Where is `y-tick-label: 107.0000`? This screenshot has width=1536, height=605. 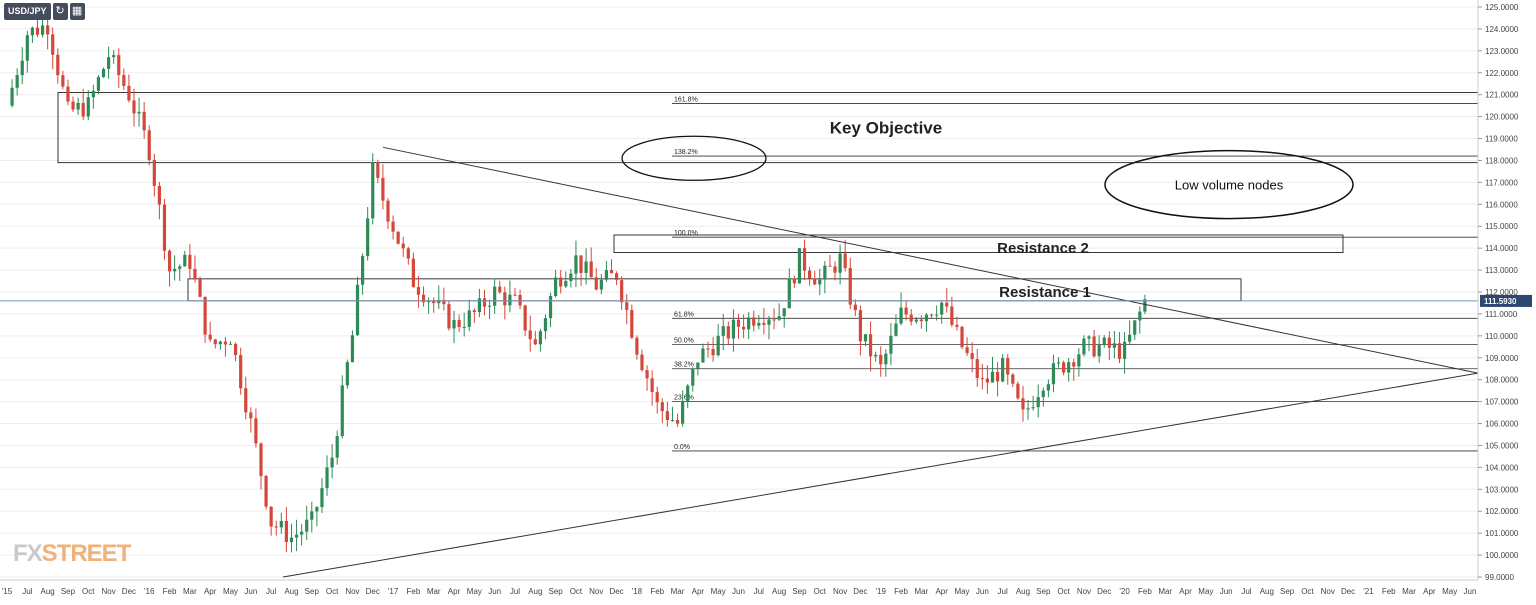 y-tick-label: 107.0000 is located at coordinates (1502, 402).